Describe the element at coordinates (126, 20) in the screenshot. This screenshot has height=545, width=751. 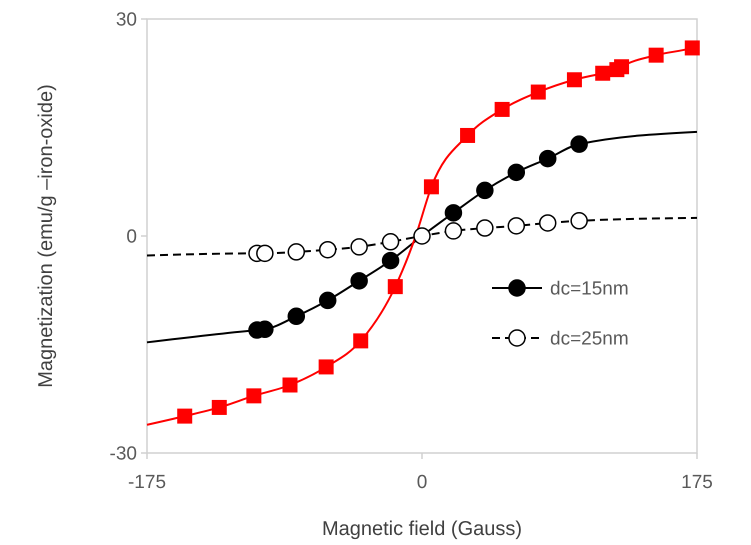
I see `y-tick-label: 30` at that location.